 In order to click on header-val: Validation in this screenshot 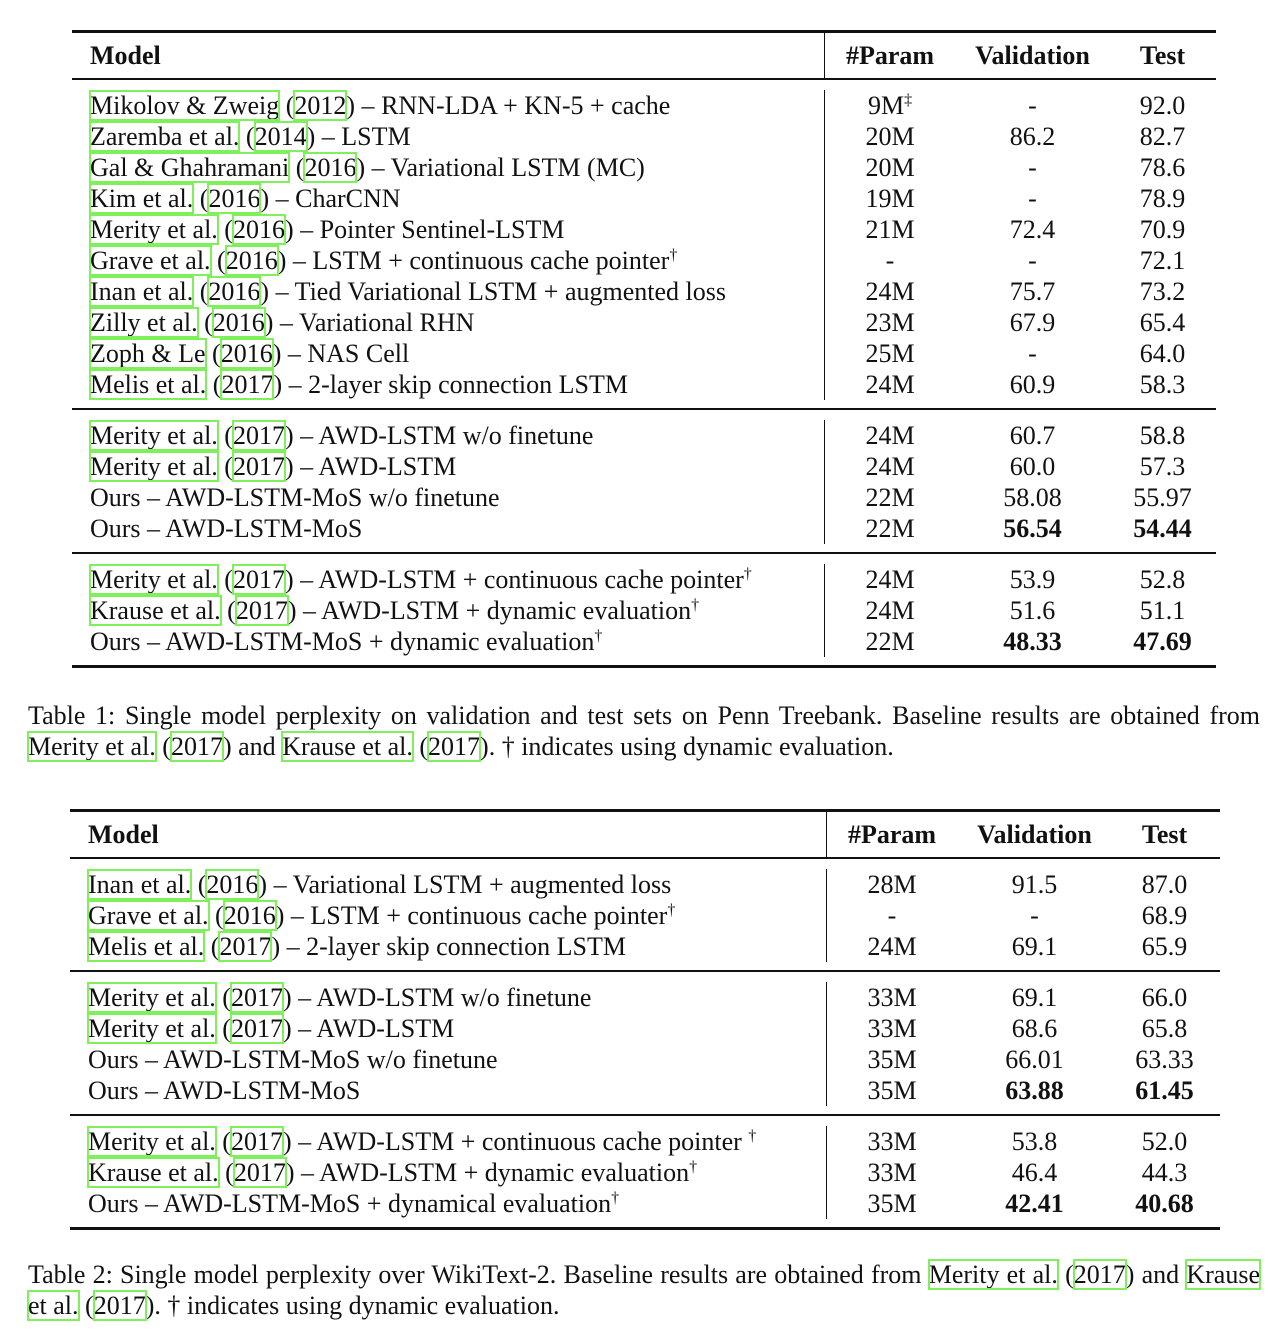, I will do `click(1032, 55)`.